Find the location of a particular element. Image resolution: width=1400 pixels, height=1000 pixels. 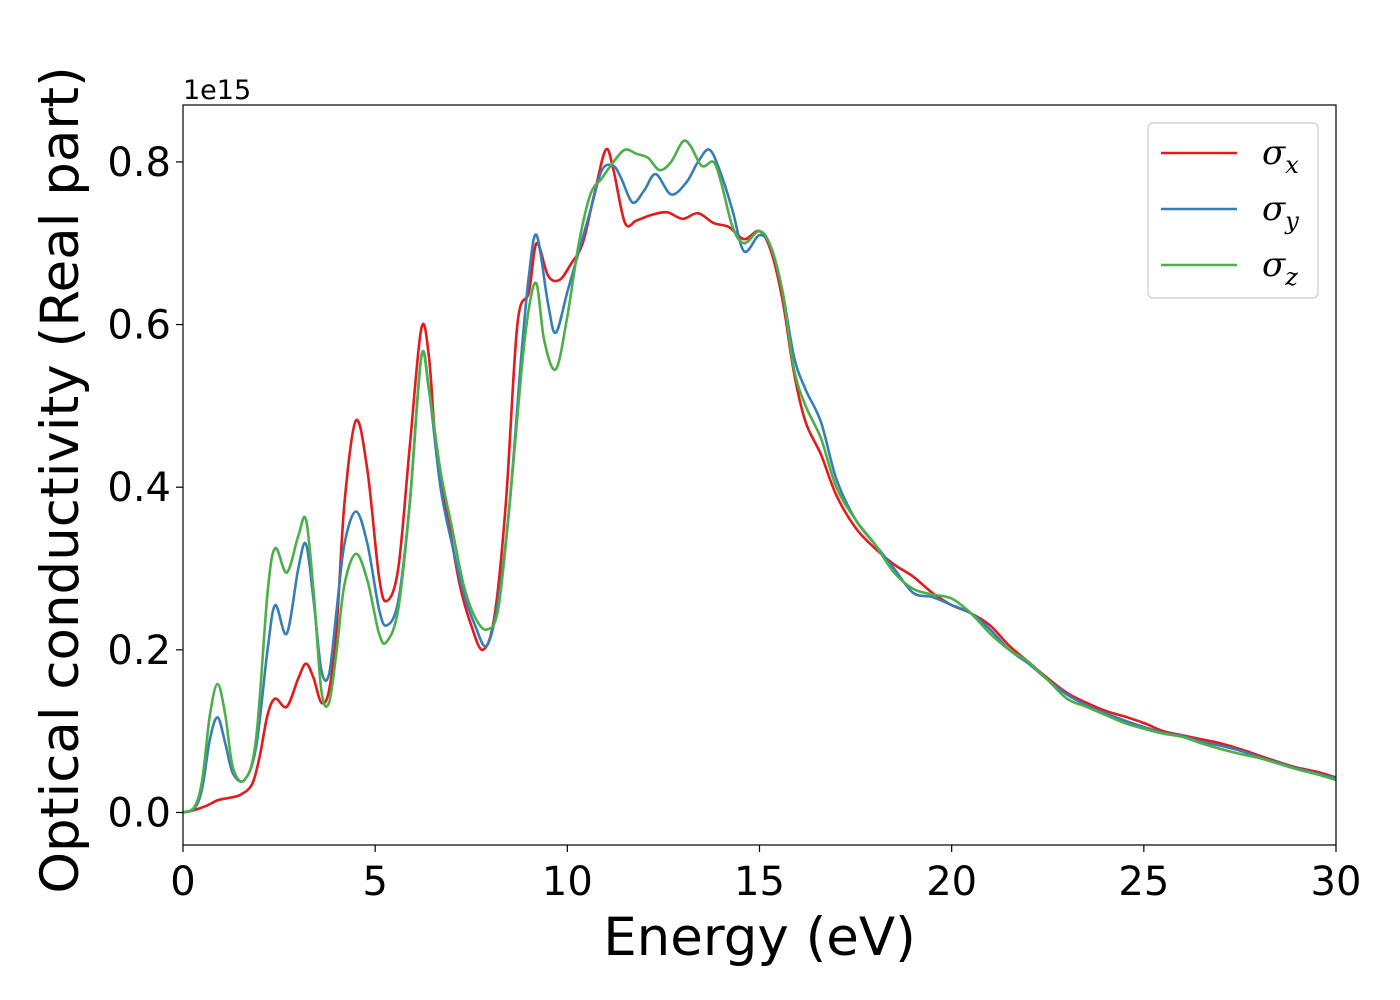

legend: σx σy σz is located at coordinates (1233, 210).